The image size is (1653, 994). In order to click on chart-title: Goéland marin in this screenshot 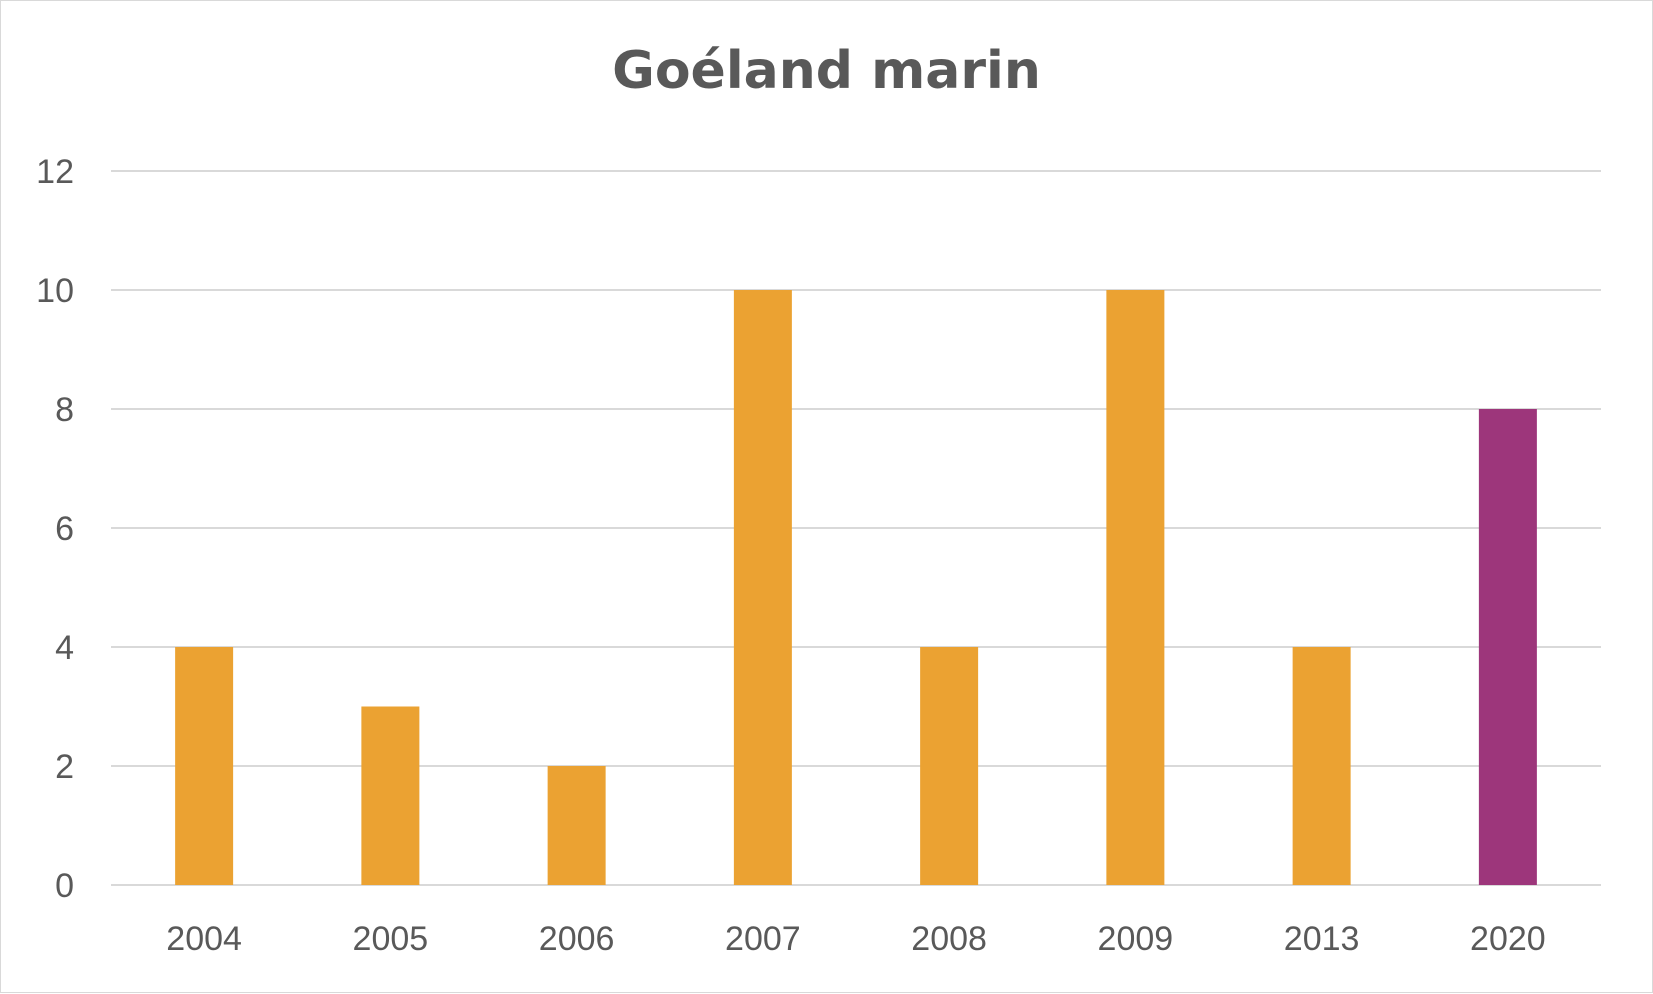, I will do `click(826, 71)`.